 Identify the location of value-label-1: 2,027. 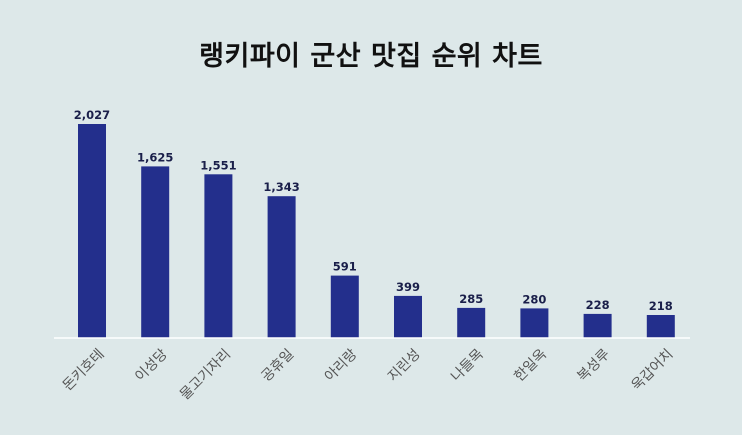
(92, 115).